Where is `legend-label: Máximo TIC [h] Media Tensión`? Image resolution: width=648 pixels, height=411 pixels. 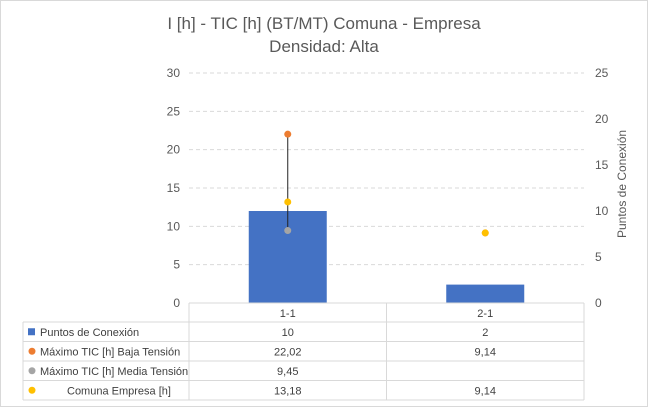 legend-label: Máximo TIC [h] Media Tensión is located at coordinates (114, 372).